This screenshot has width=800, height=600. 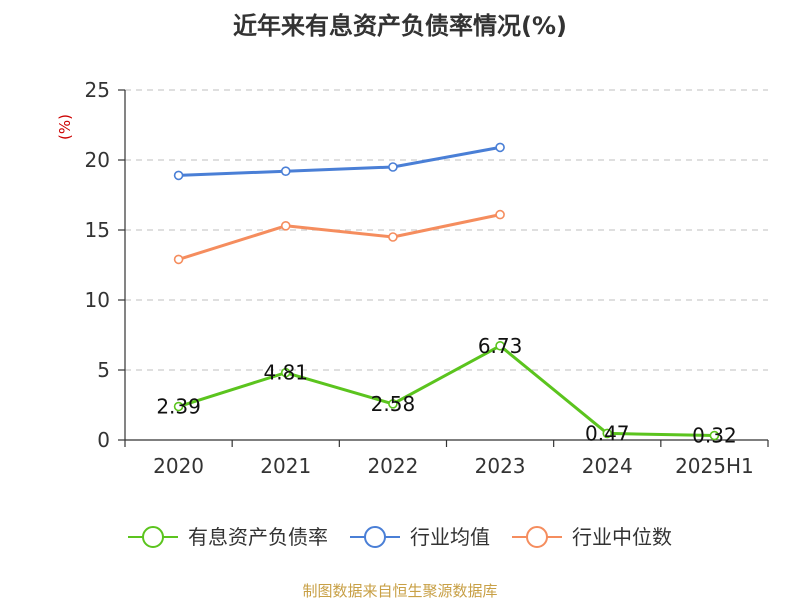 What do you see at coordinates (399, 591) in the screenshot?
I see `source-note: 制图数据来自恒生聚源数据库` at bounding box center [399, 591].